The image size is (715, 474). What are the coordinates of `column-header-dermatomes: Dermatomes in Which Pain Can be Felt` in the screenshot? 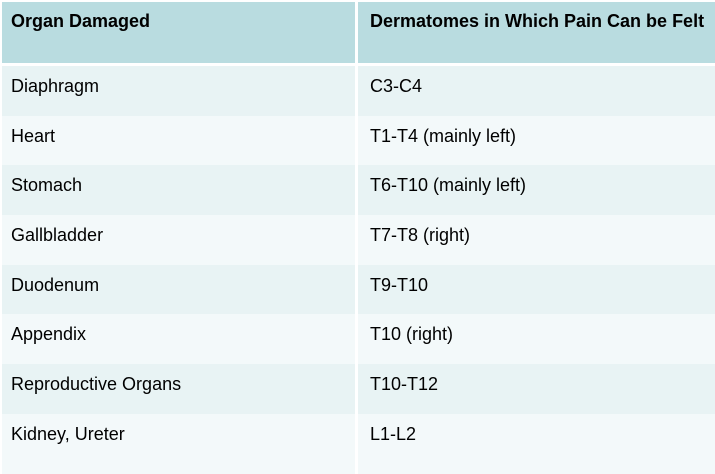 It's located at (535, 32).